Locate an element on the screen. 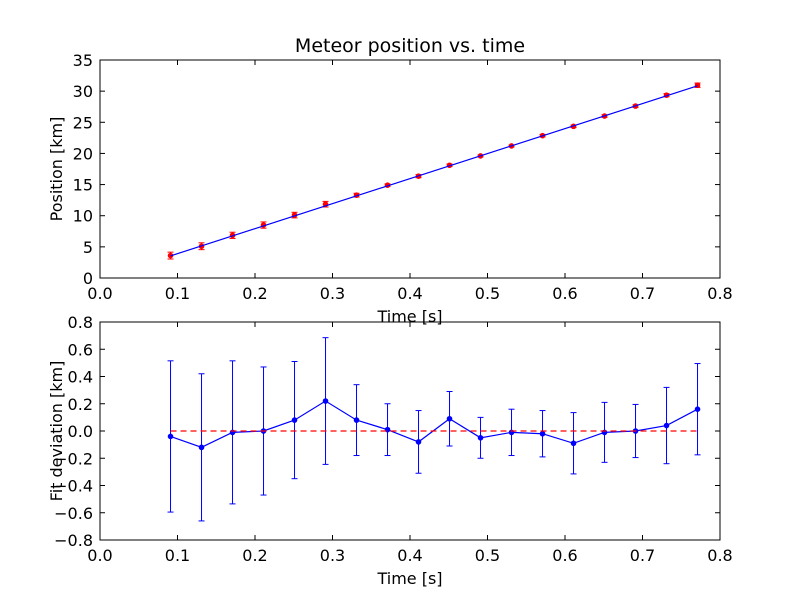 The width and height of the screenshot is (800, 600). y-tick-label: 25 is located at coordinates (83, 122).